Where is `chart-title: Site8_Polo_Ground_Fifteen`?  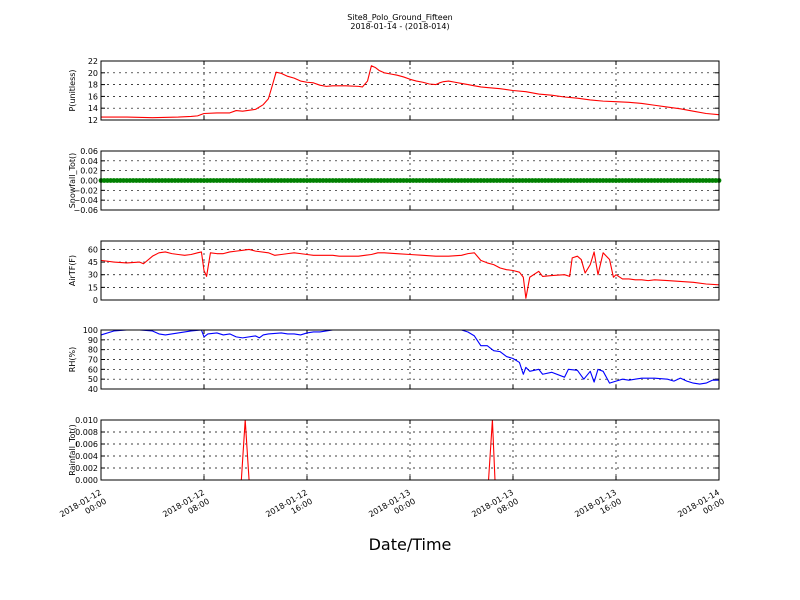
chart-title: Site8_Polo_Ground_Fifteen is located at coordinates (399, 17).